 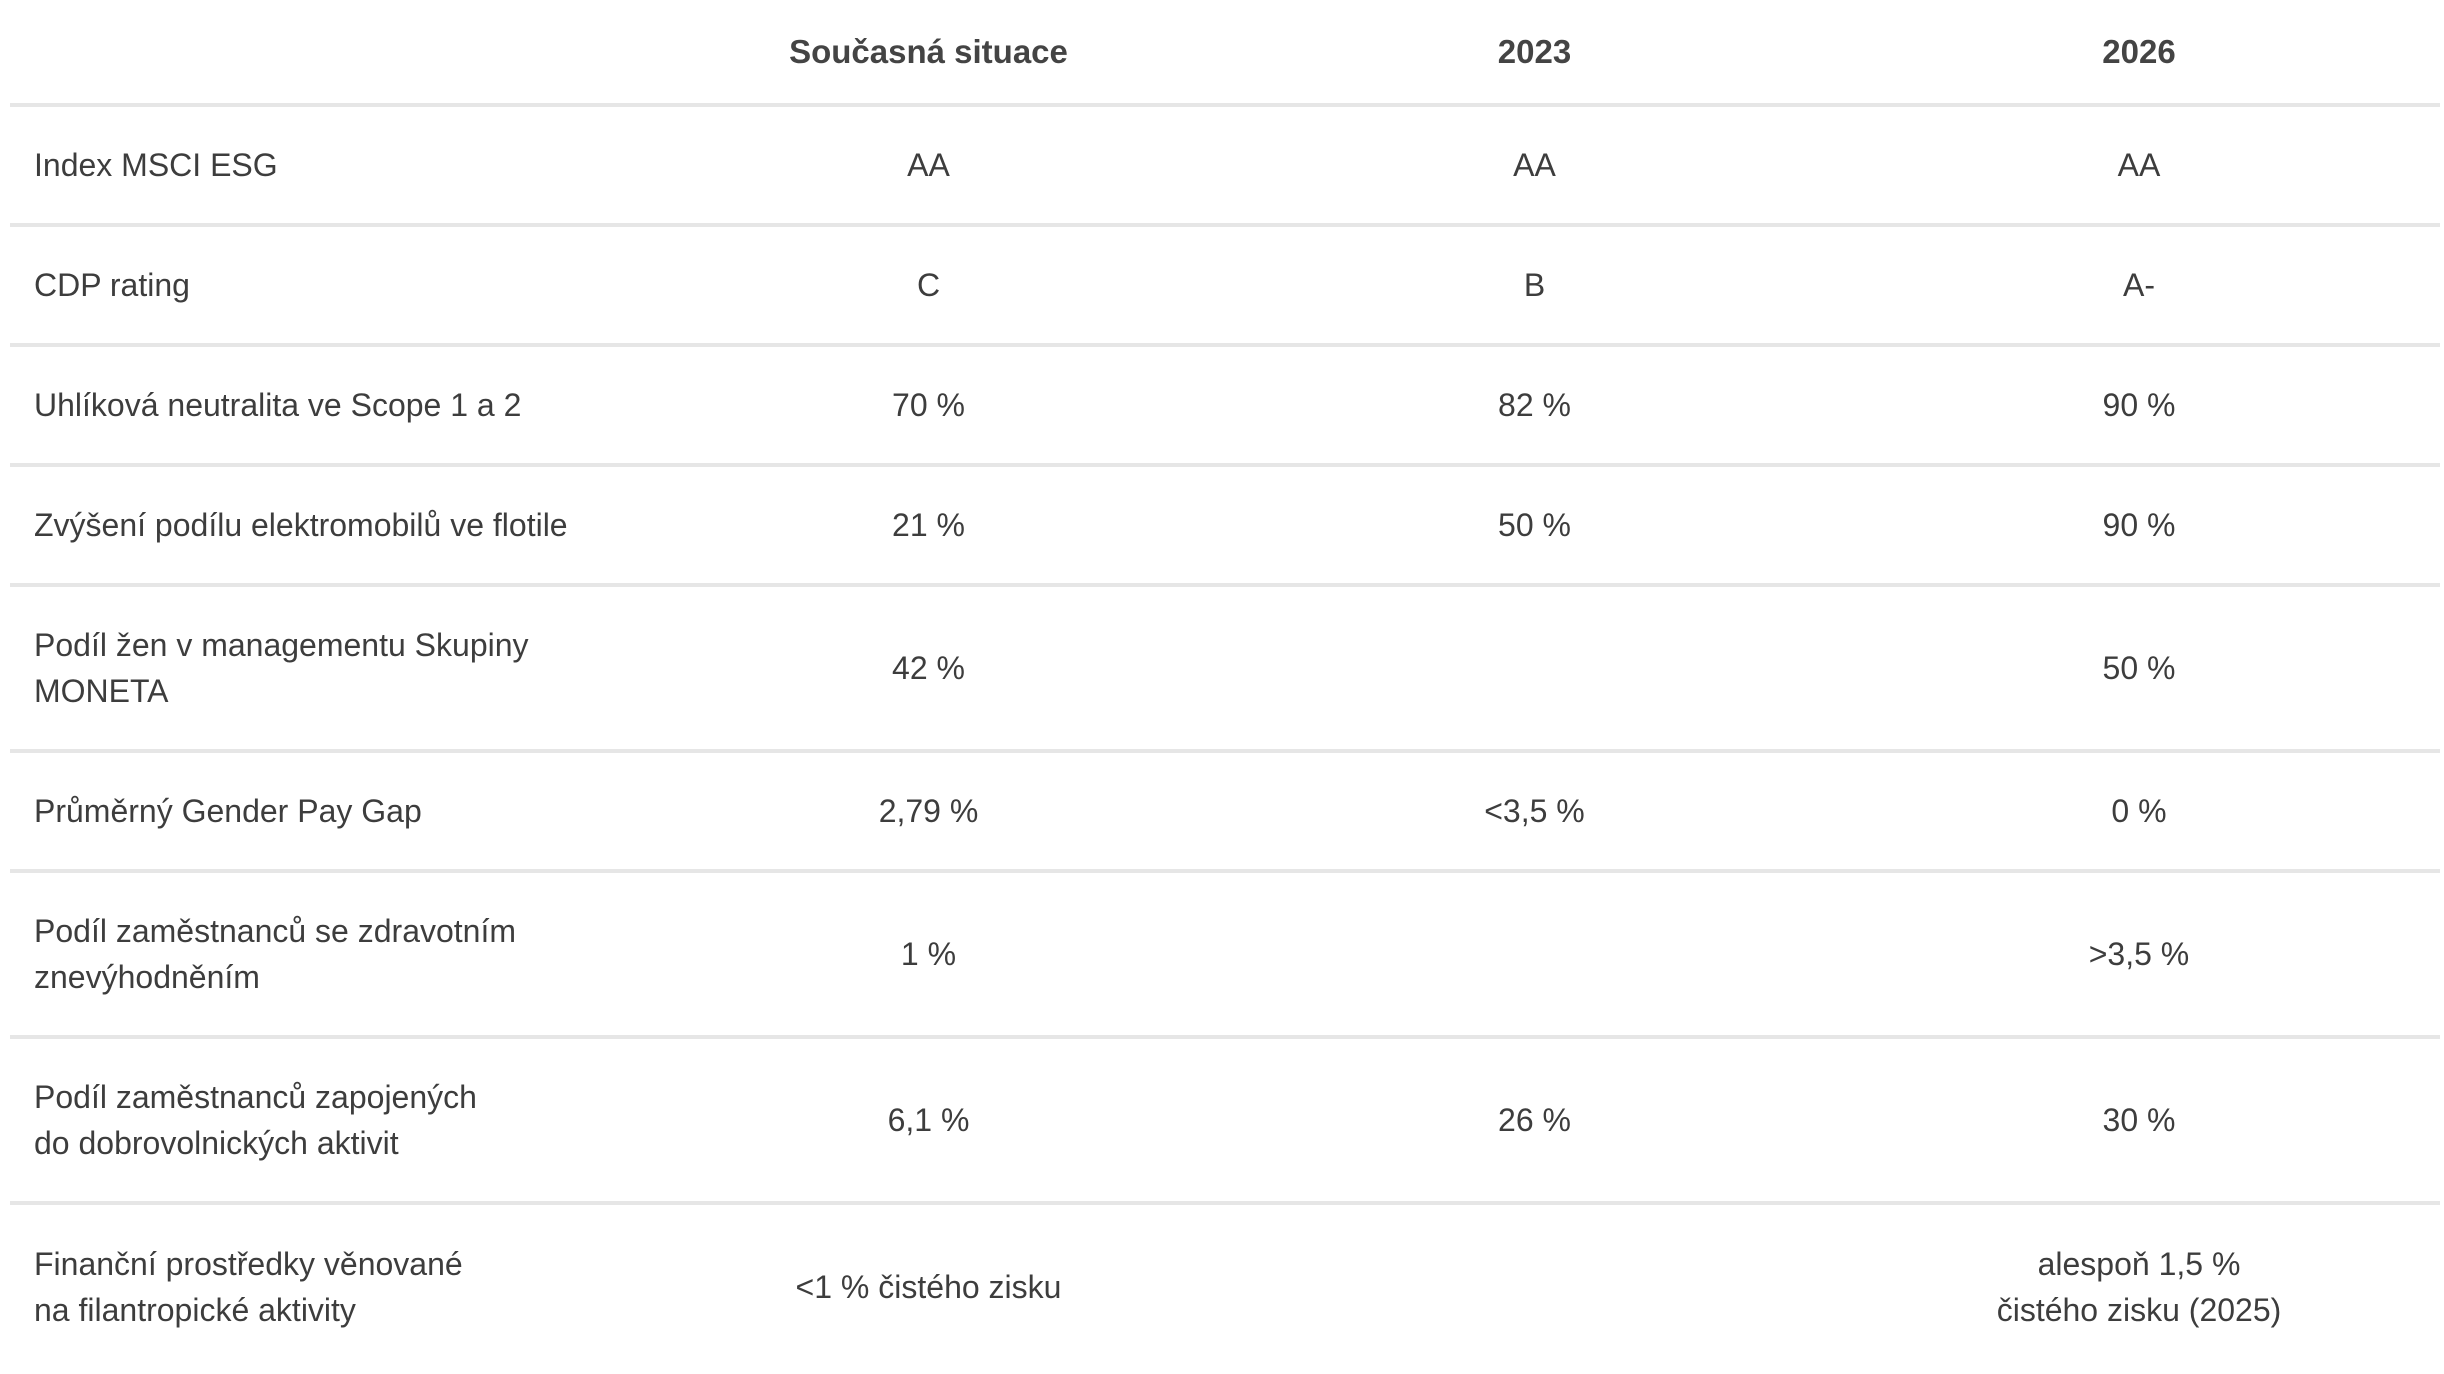 What do you see at coordinates (318, 166) in the screenshot?
I see `row-label: Index MSCI ESG` at bounding box center [318, 166].